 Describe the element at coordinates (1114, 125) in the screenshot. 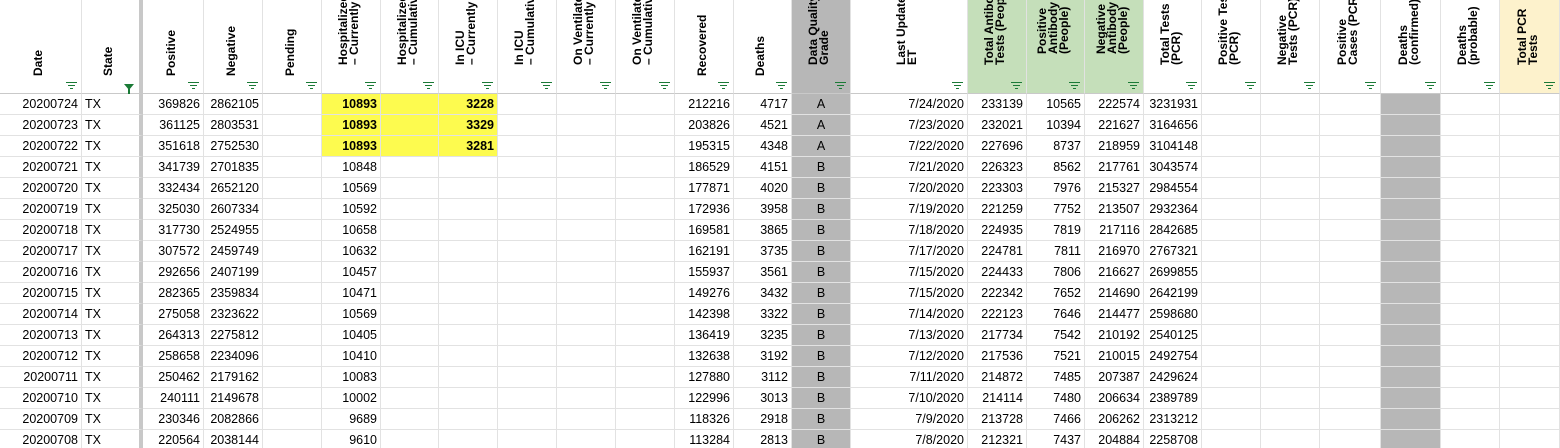

I see `cell-negative-antibody-tests-people: 221627` at that location.